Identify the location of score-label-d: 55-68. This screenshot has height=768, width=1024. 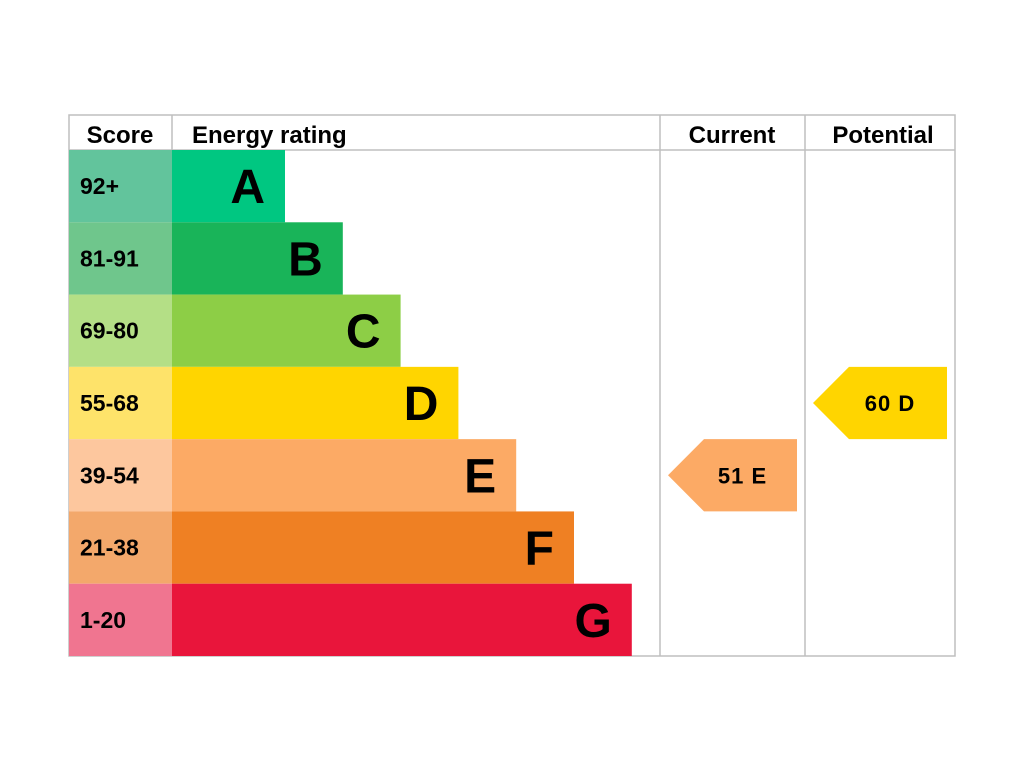
(109, 403).